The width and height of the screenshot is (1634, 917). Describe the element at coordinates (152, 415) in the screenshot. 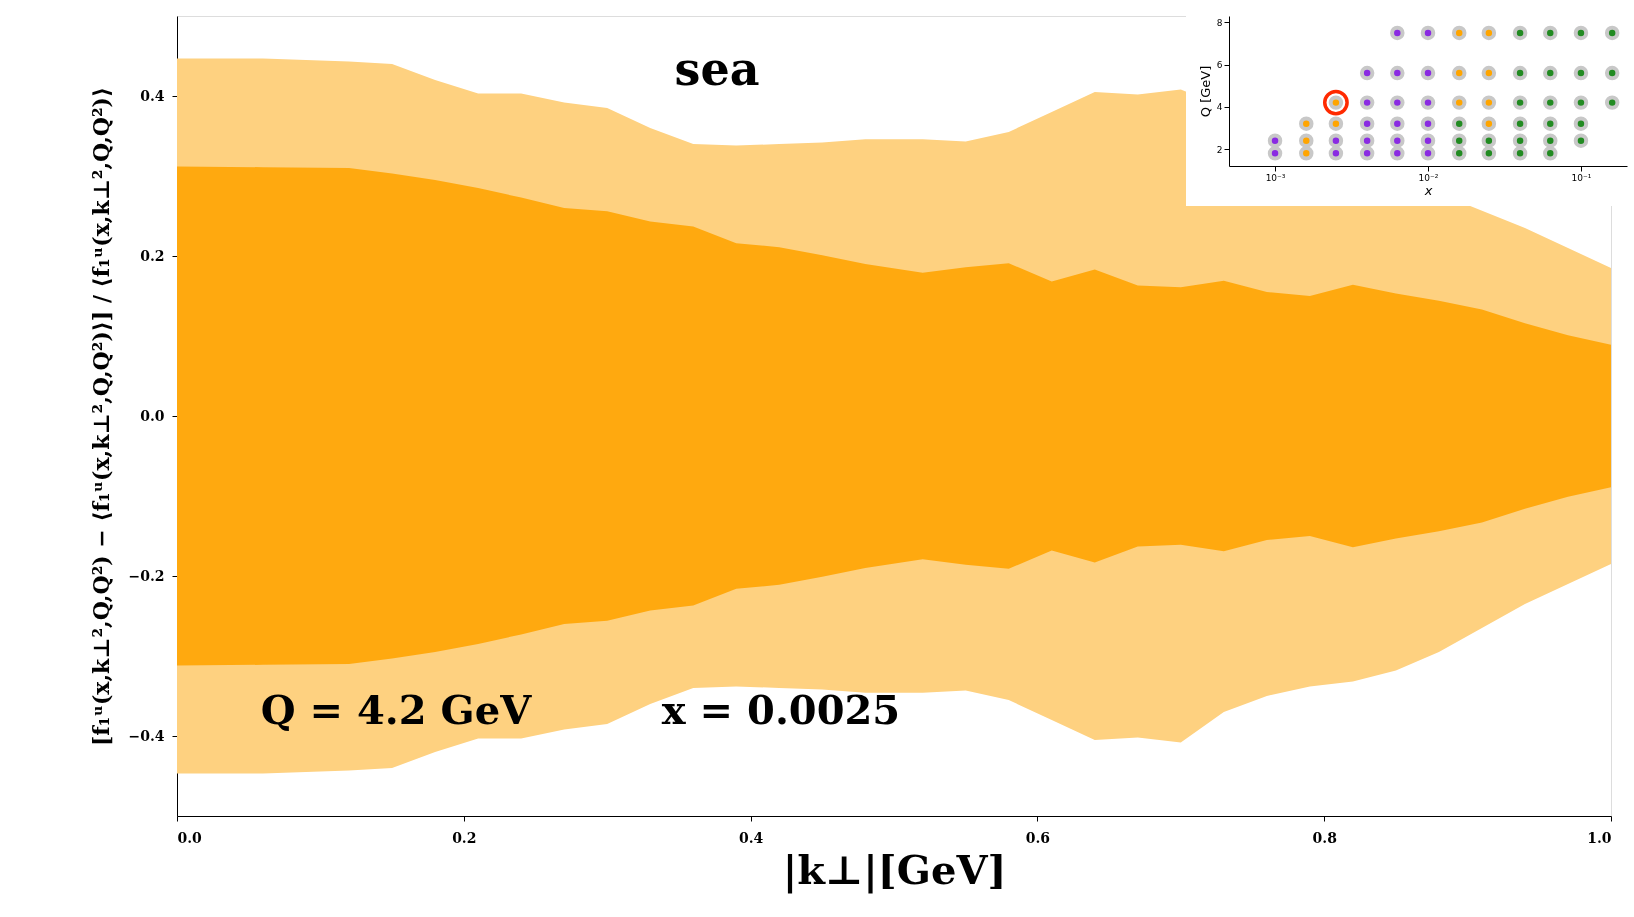

I see `y-tick-label: 0.0` at that location.